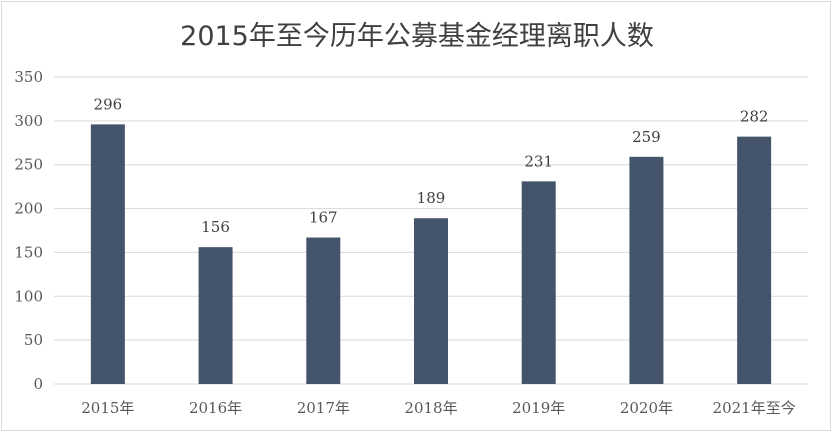  Describe the element at coordinates (28, 296) in the screenshot. I see `y-tick-label: 100` at that location.